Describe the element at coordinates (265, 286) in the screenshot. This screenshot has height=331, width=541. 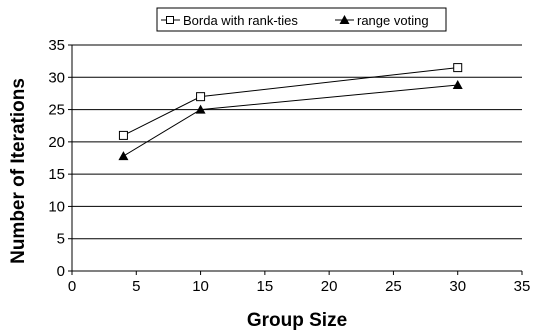
I see `x-tick-label-15: 15` at that location.